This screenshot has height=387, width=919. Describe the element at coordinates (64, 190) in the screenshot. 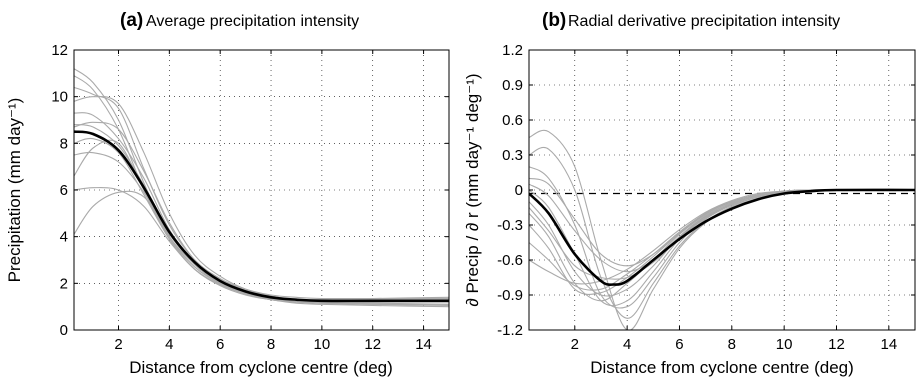

I see `y-tick-label: 6` at that location.